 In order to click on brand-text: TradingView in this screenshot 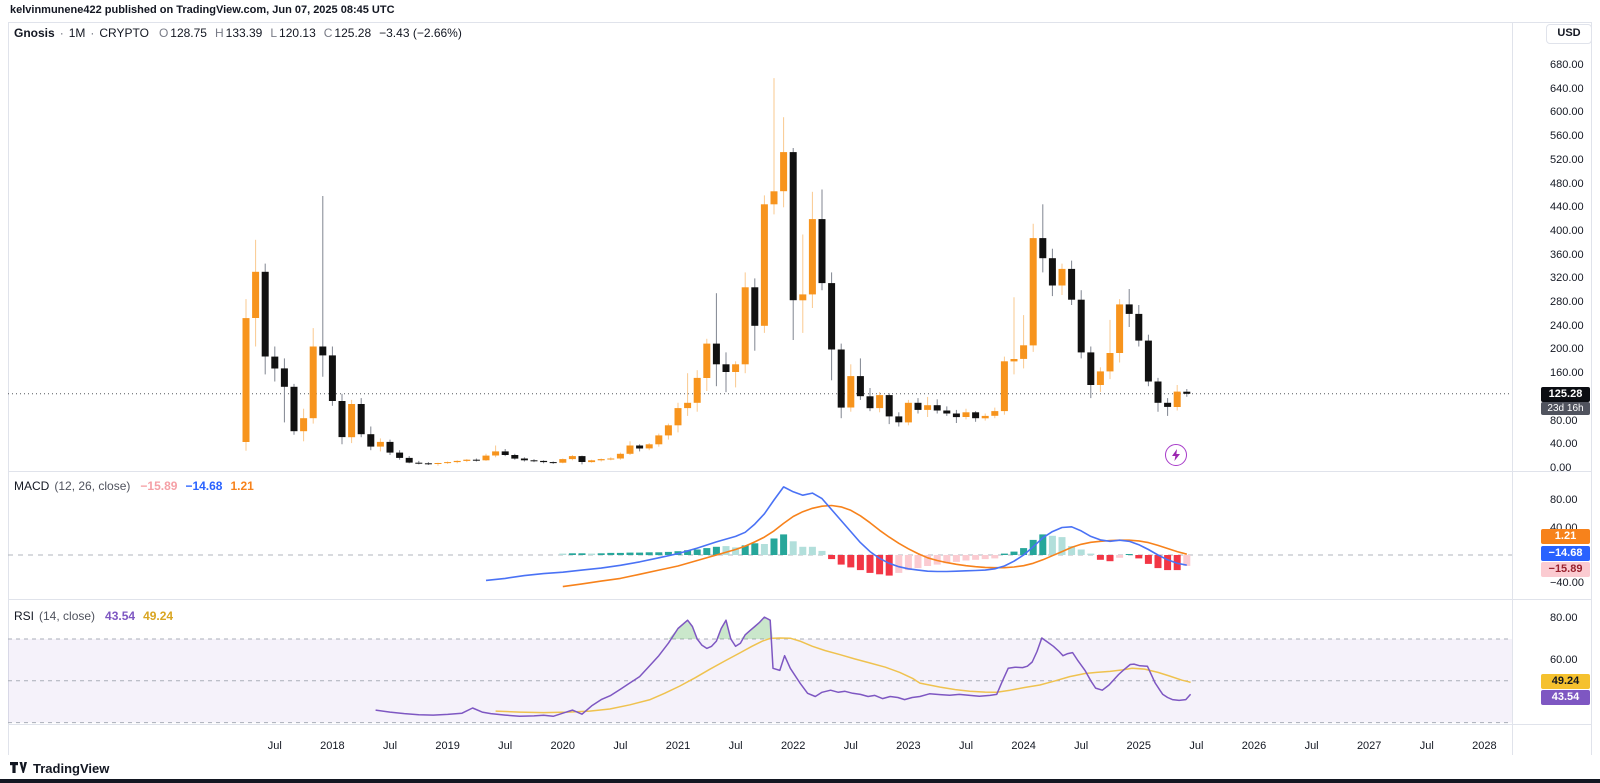, I will do `click(71, 768)`.